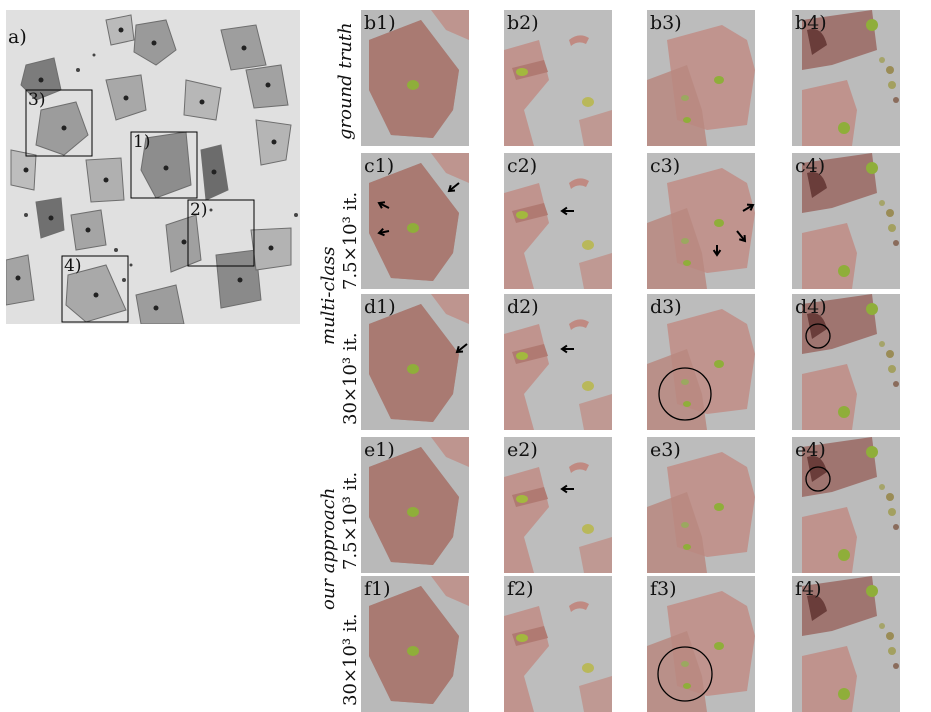  I want to click on tile-multi-class-7-5k-2: c2), so click(558, 221).